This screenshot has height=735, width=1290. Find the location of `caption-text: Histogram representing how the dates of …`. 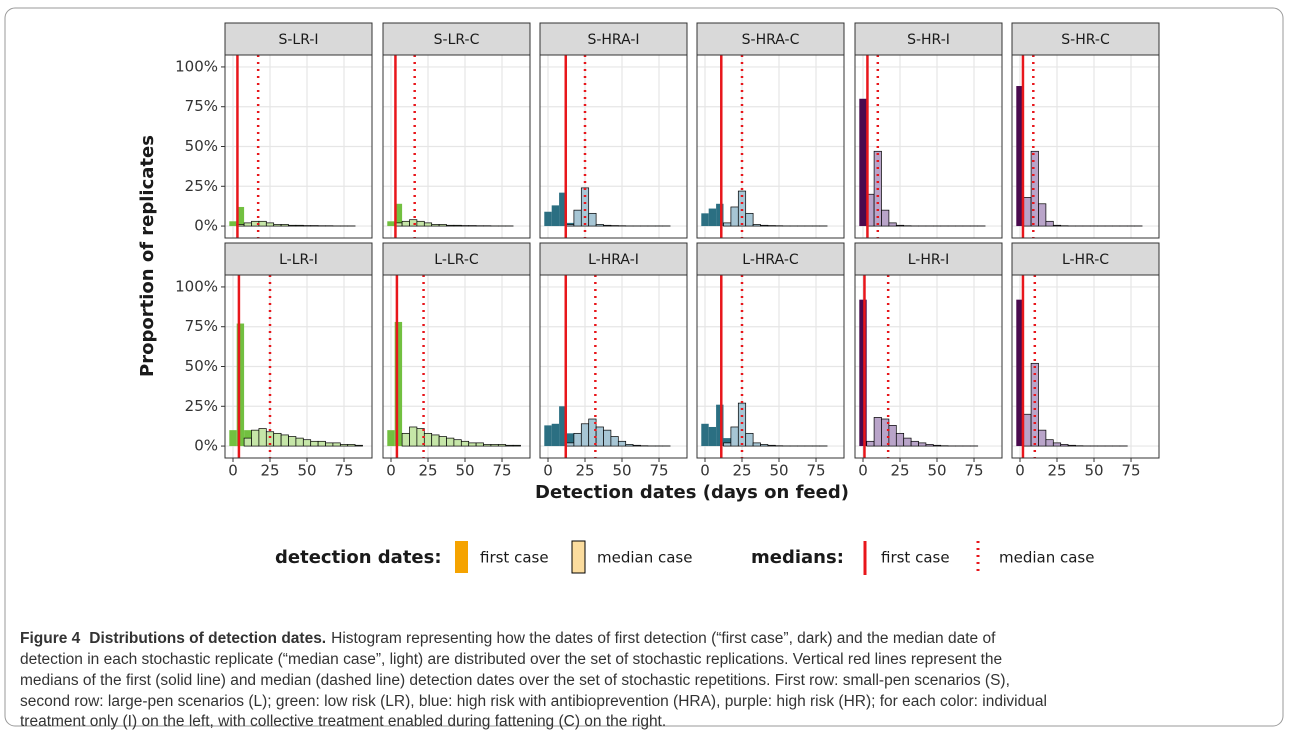

caption-text: Histogram representing how the dates of … is located at coordinates (663, 638).